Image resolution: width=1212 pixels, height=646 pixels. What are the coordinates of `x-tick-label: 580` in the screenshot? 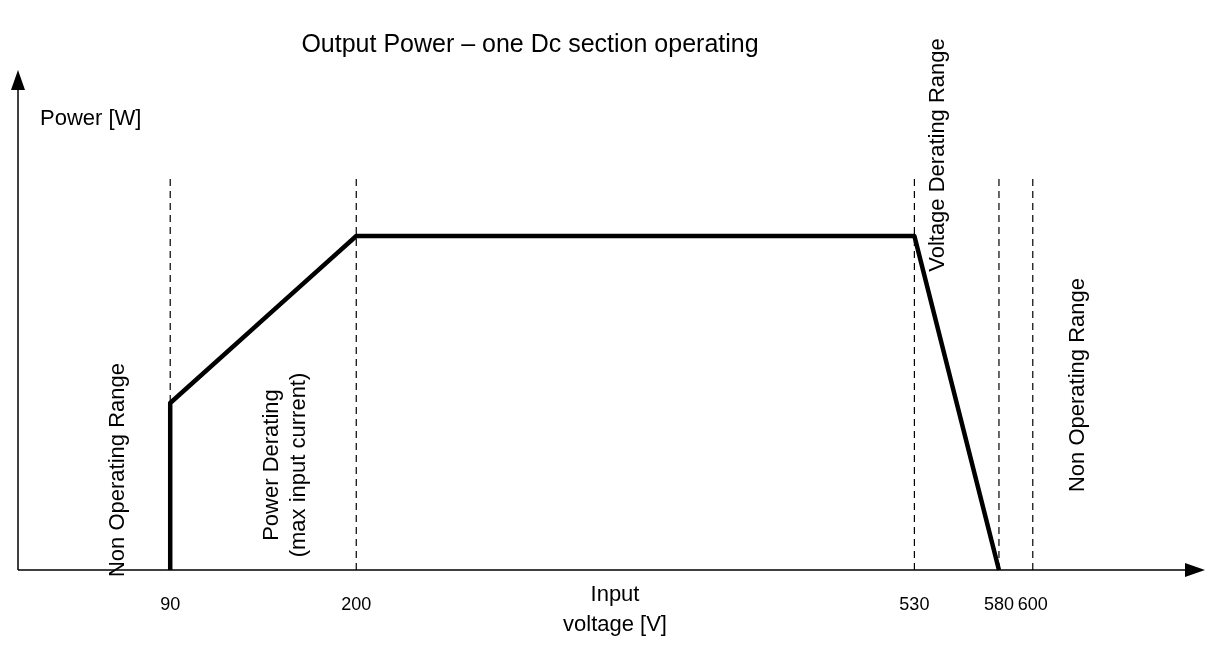 It's located at (998, 604).